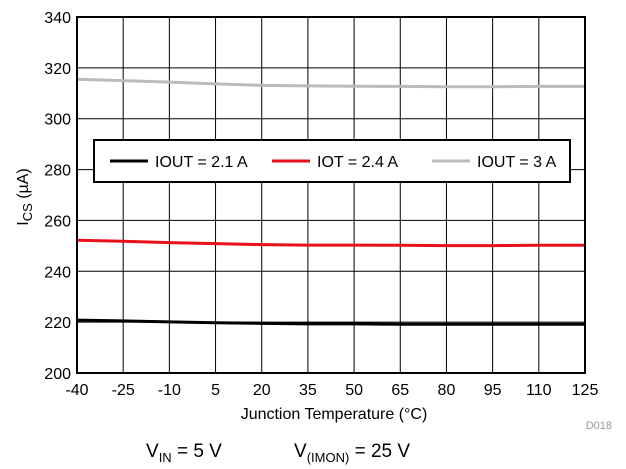 This screenshot has width=626, height=469. I want to click on condition-vimon-sub: (IMON), so click(328, 457).